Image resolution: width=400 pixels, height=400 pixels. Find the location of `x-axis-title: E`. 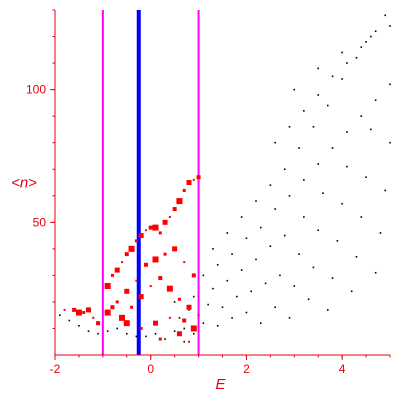

x-axis-title: E is located at coordinates (220, 384).